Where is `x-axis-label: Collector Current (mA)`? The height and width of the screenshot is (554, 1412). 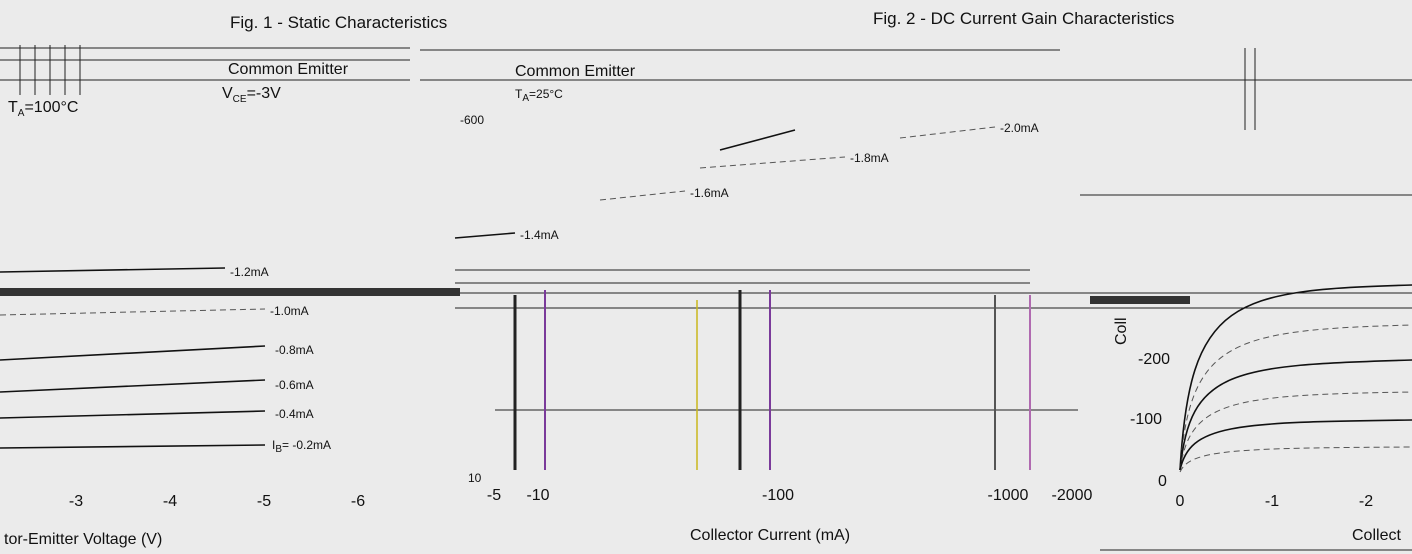
x-axis-label: Collector Current (mA) is located at coordinates (770, 535).